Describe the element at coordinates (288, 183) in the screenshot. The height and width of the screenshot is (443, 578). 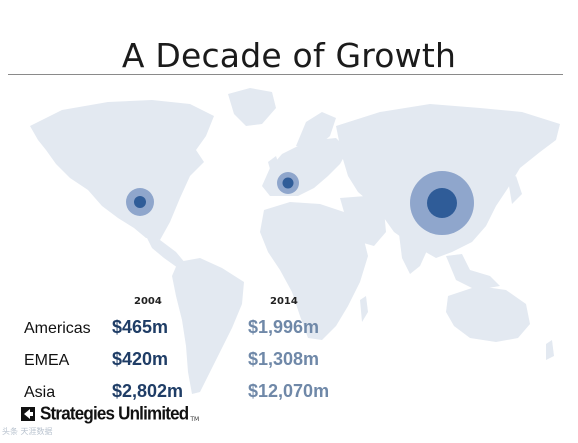
I see `emea-bubble-2004` at that location.